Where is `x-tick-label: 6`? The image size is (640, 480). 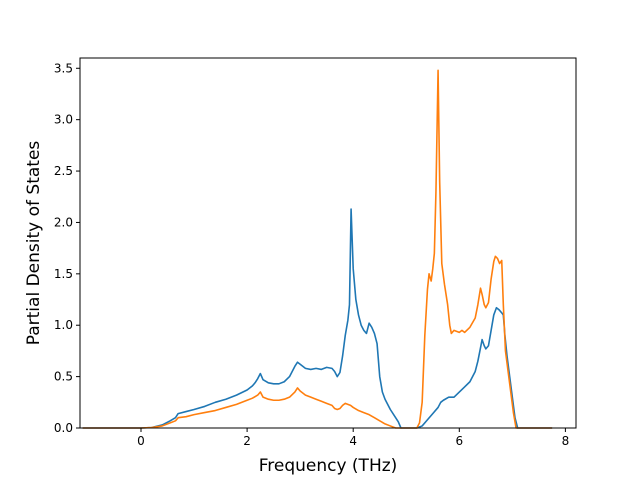
x-tick-label: 6 is located at coordinates (459, 441).